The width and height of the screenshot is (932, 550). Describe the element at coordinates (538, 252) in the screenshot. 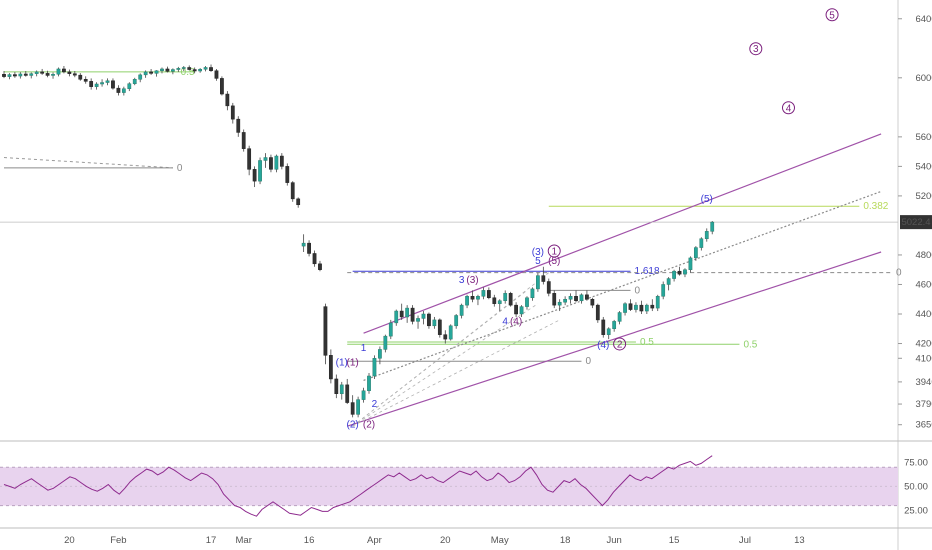

I see `wave-label-blue: (3)` at that location.